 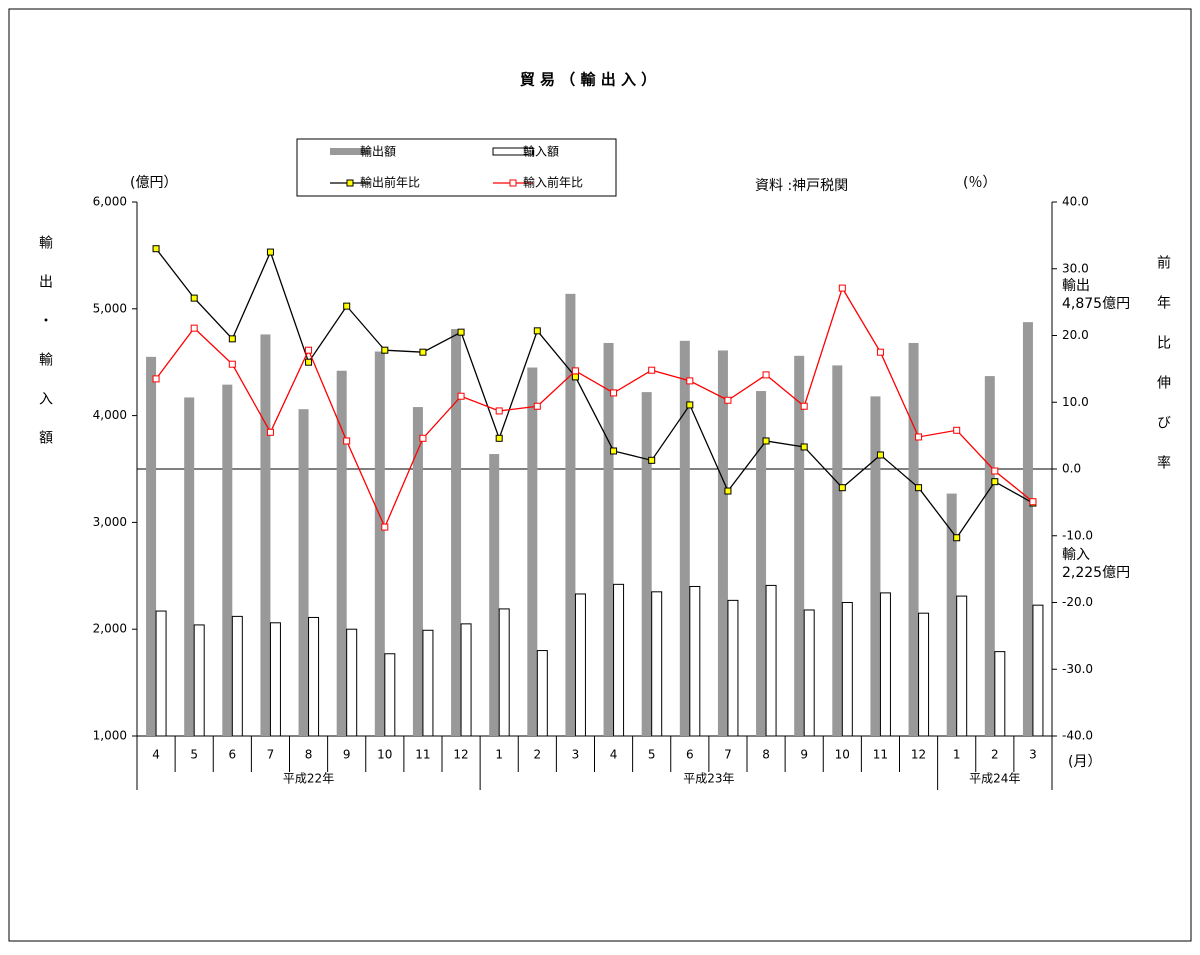 What do you see at coordinates (588, 80) in the screenshot?
I see `chart-title: 貿 易 （ 輸 出 入 ）` at bounding box center [588, 80].